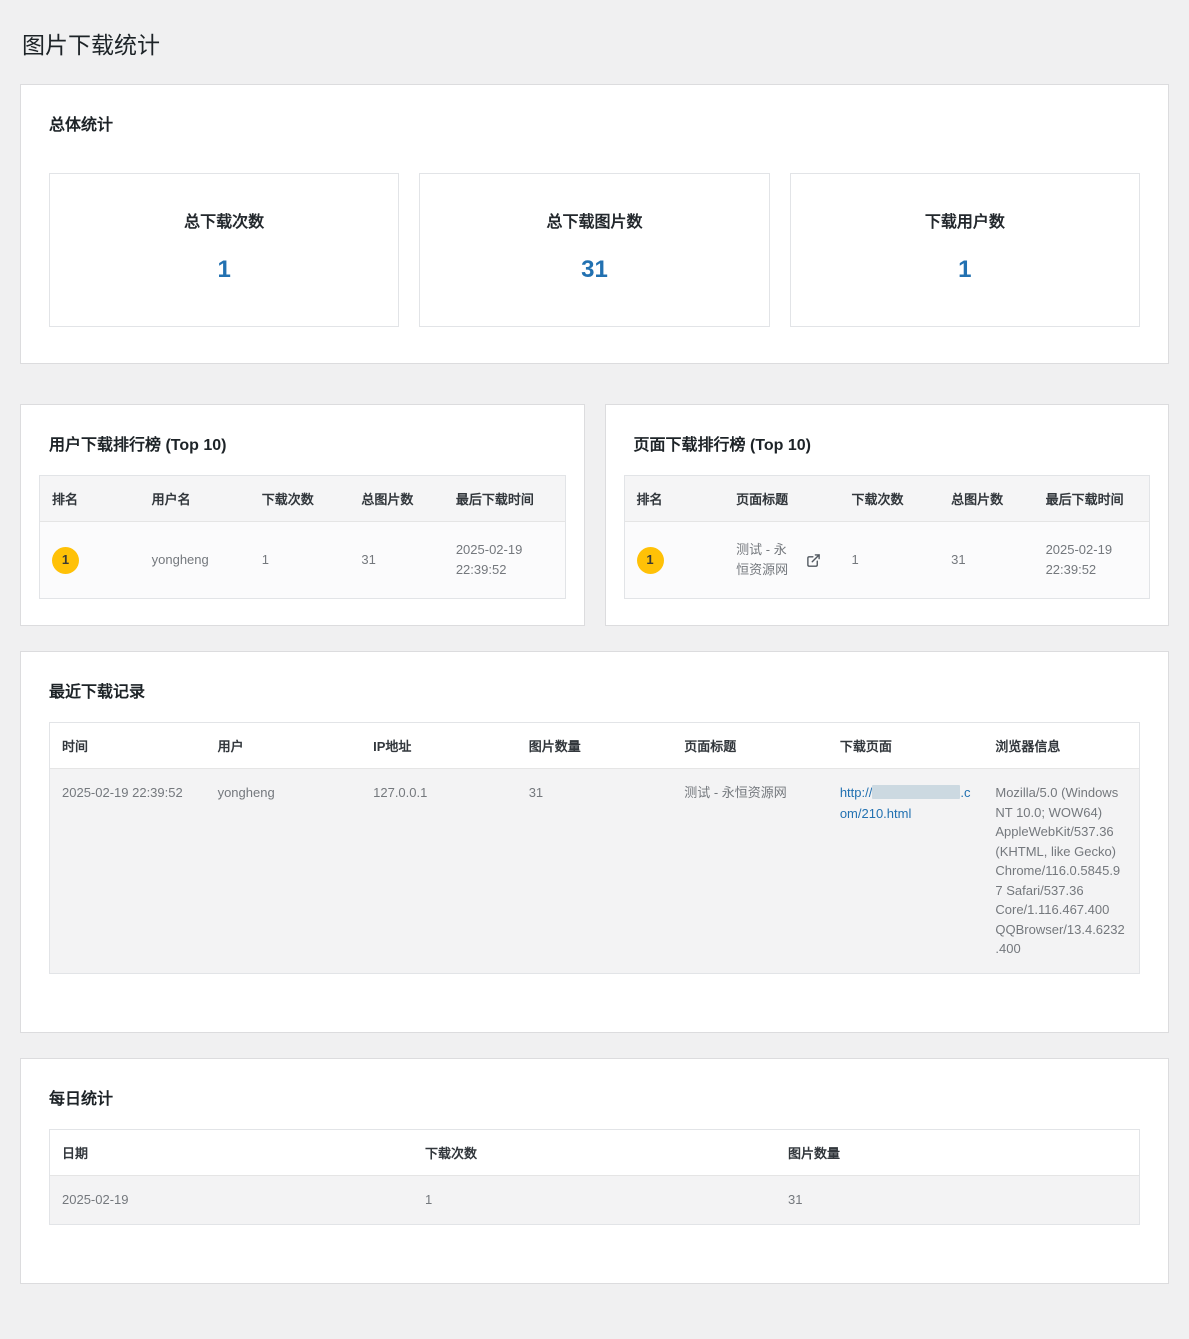 Image resolution: width=1189 pixels, height=1339 pixels. I want to click on external-link-icon, so click(813, 560).